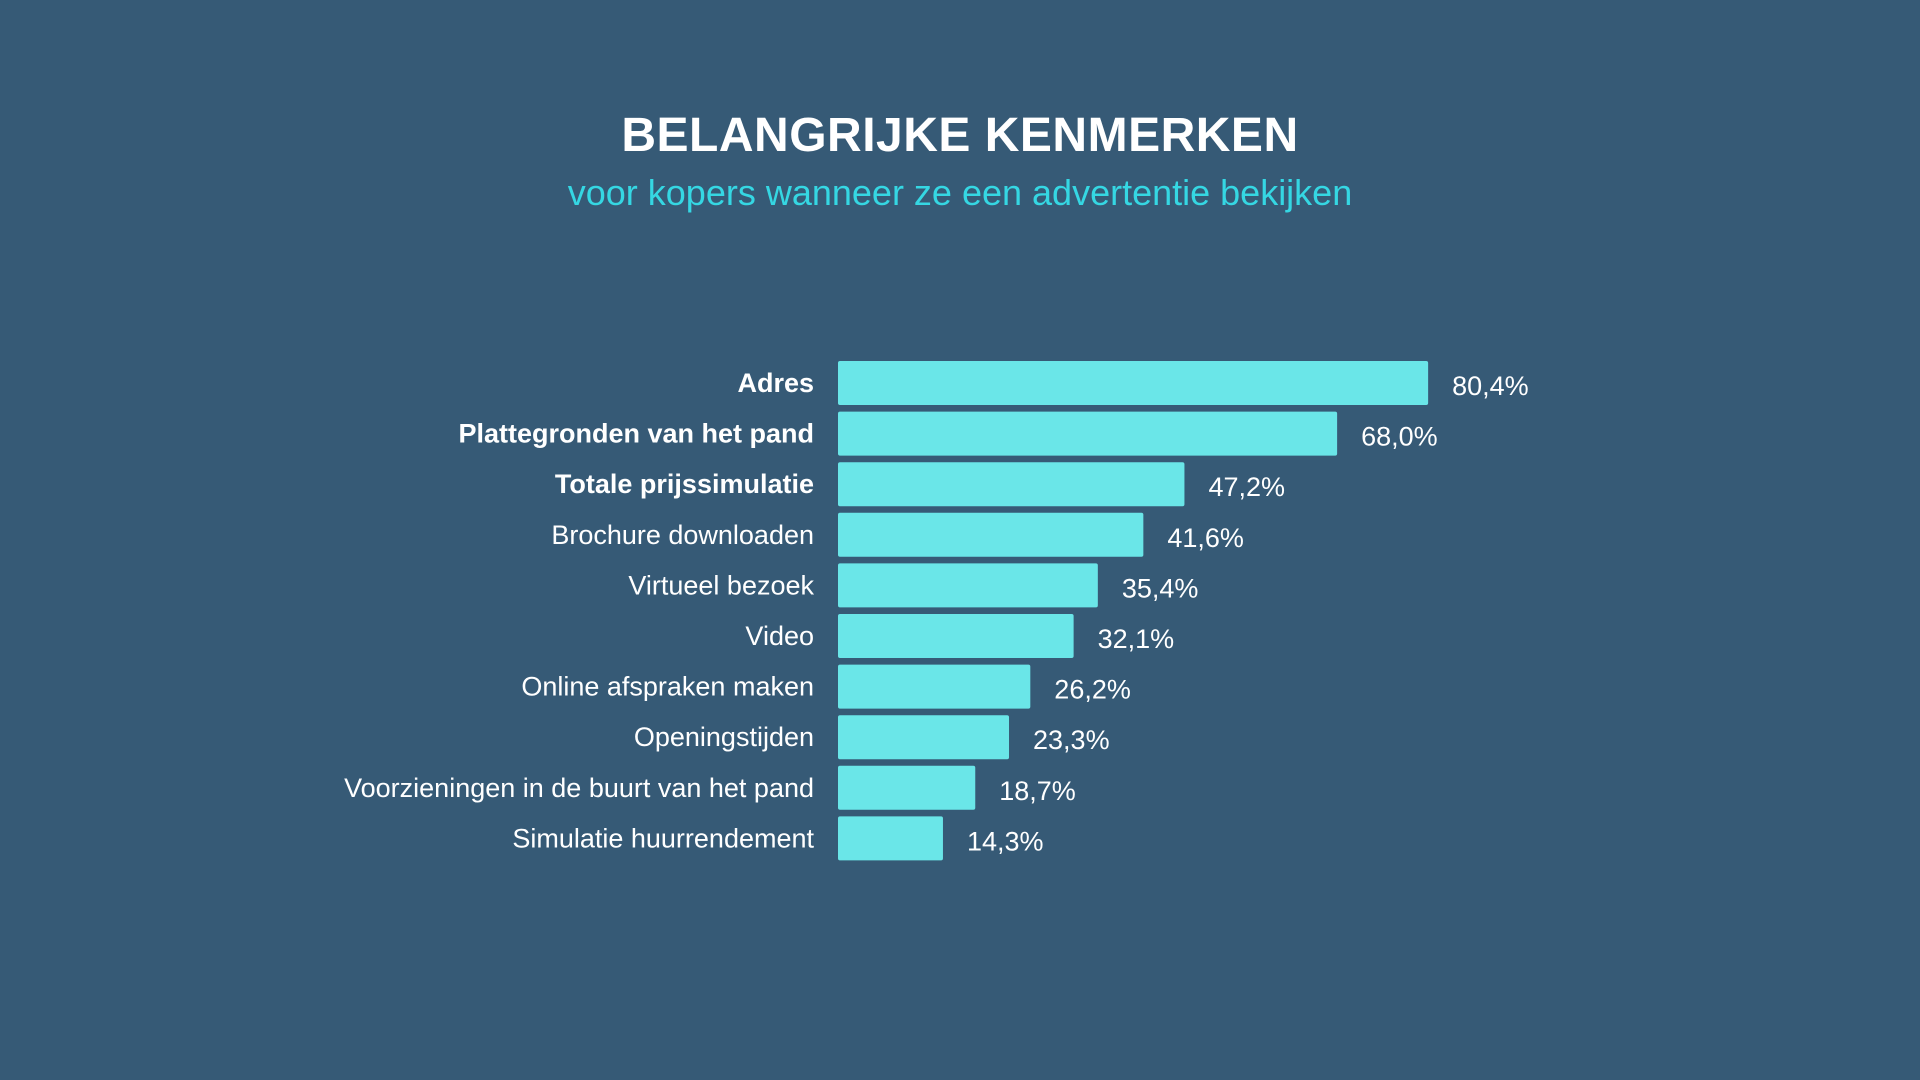 The height and width of the screenshot is (1080, 1920). What do you see at coordinates (1399, 437) in the screenshot?
I see `value-label-1: 68,0%` at bounding box center [1399, 437].